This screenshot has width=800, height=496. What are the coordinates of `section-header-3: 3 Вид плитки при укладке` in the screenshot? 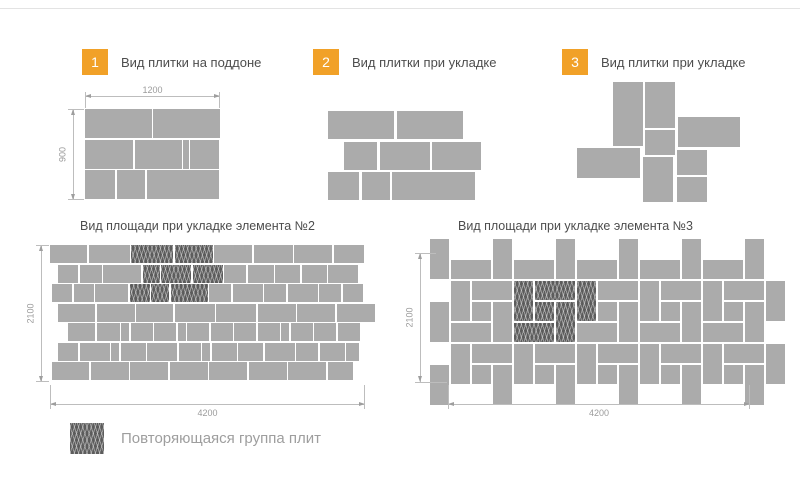 It's located at (653, 62).